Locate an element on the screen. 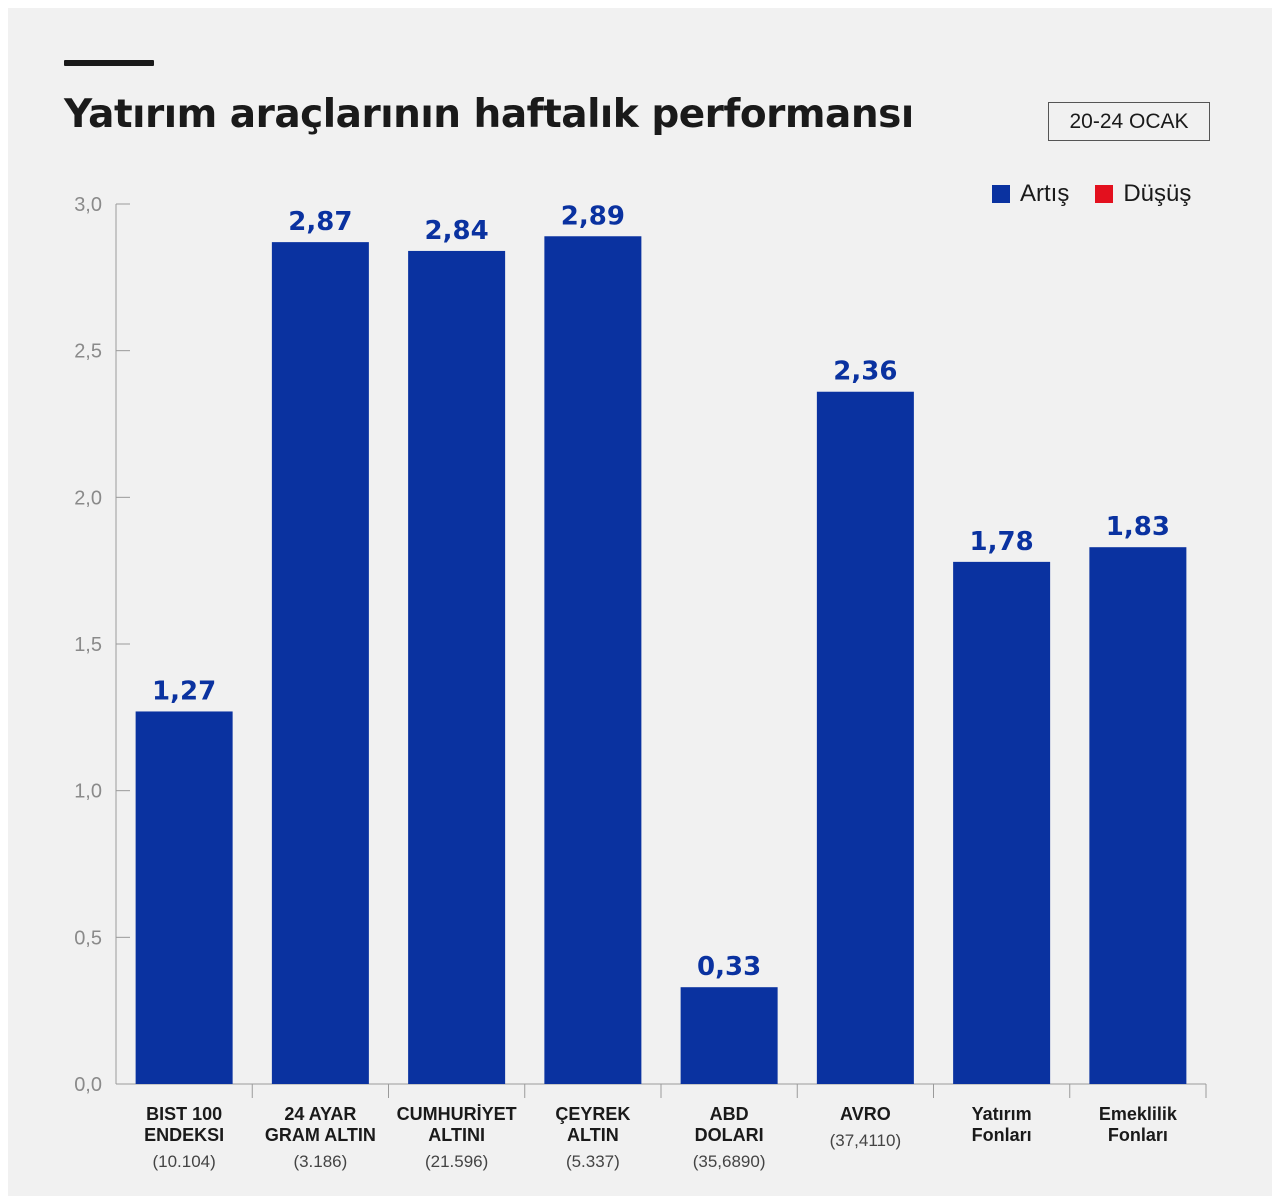 The width and height of the screenshot is (1280, 1204). chart-title: Yatırım araçlarının haftalık performansı is located at coordinates (489, 114).